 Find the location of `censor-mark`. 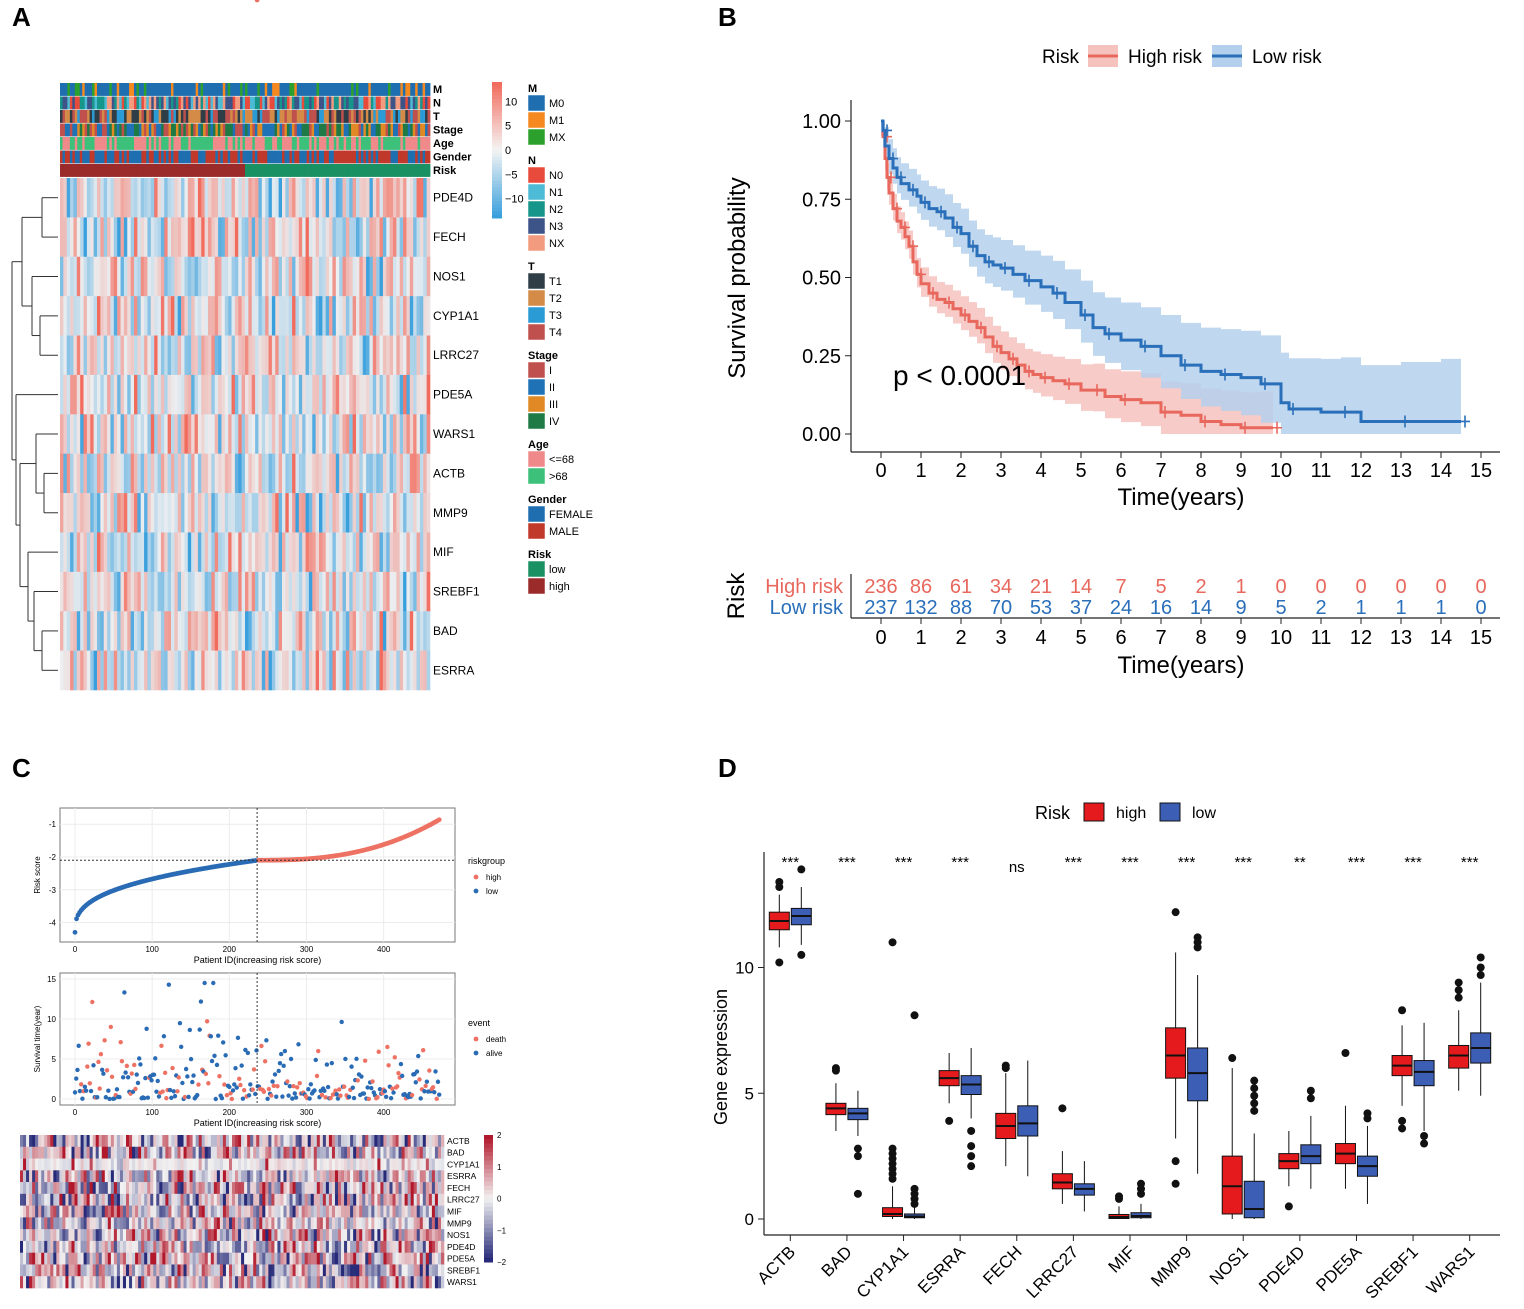

censor-mark is located at coordinates (1185, 365).